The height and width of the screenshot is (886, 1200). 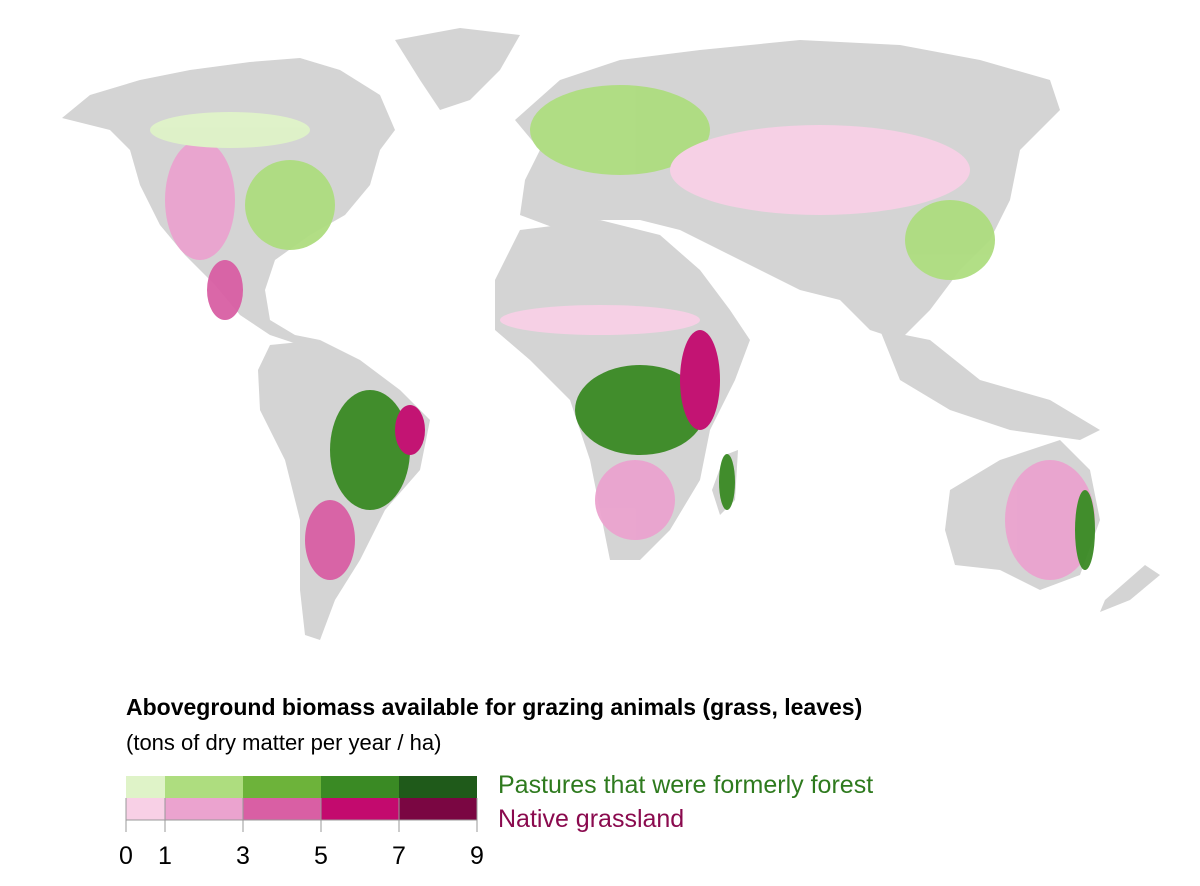 What do you see at coordinates (243, 856) in the screenshot?
I see `legend-tick-label: 3` at bounding box center [243, 856].